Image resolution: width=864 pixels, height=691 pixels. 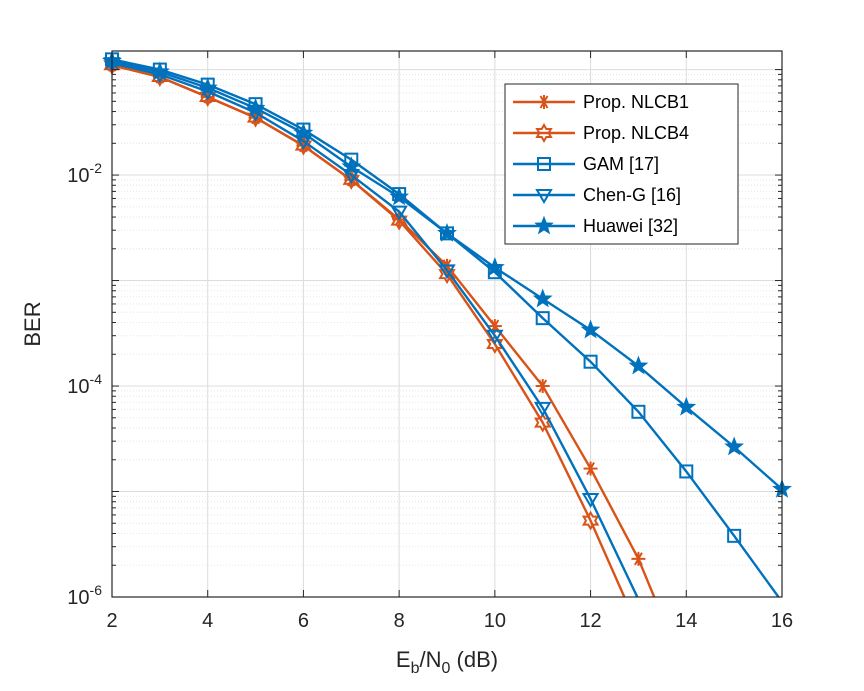 I want to click on x-label-rest: (dB), so click(x=474, y=659).